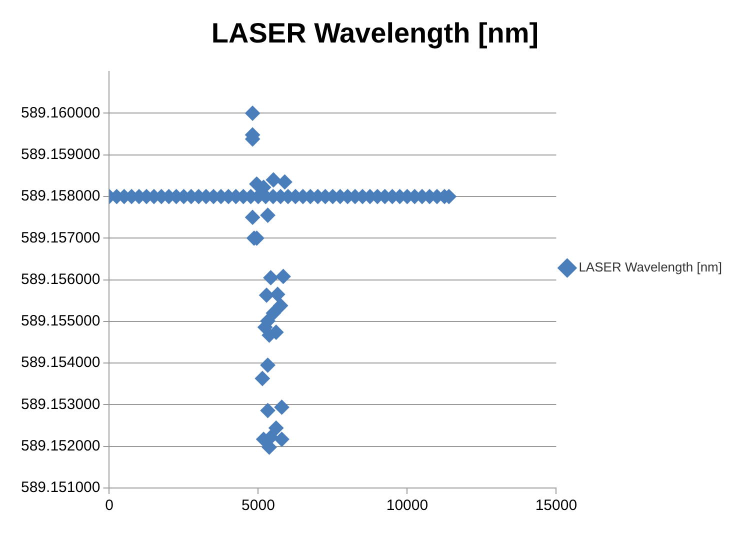 The width and height of the screenshot is (738, 539). What do you see at coordinates (60, 363) in the screenshot?
I see `y-tick-label: 589.154000` at bounding box center [60, 363].